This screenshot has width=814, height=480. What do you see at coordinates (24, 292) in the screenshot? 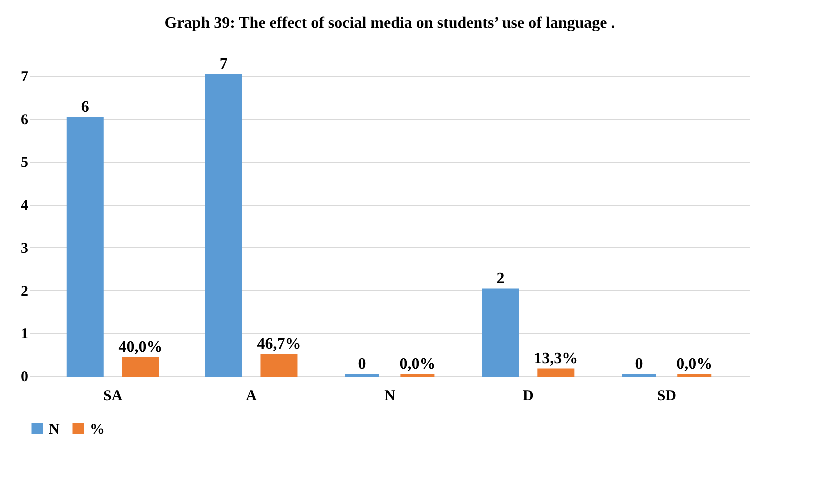
I see `y-tick-label: 2` at bounding box center [24, 292].